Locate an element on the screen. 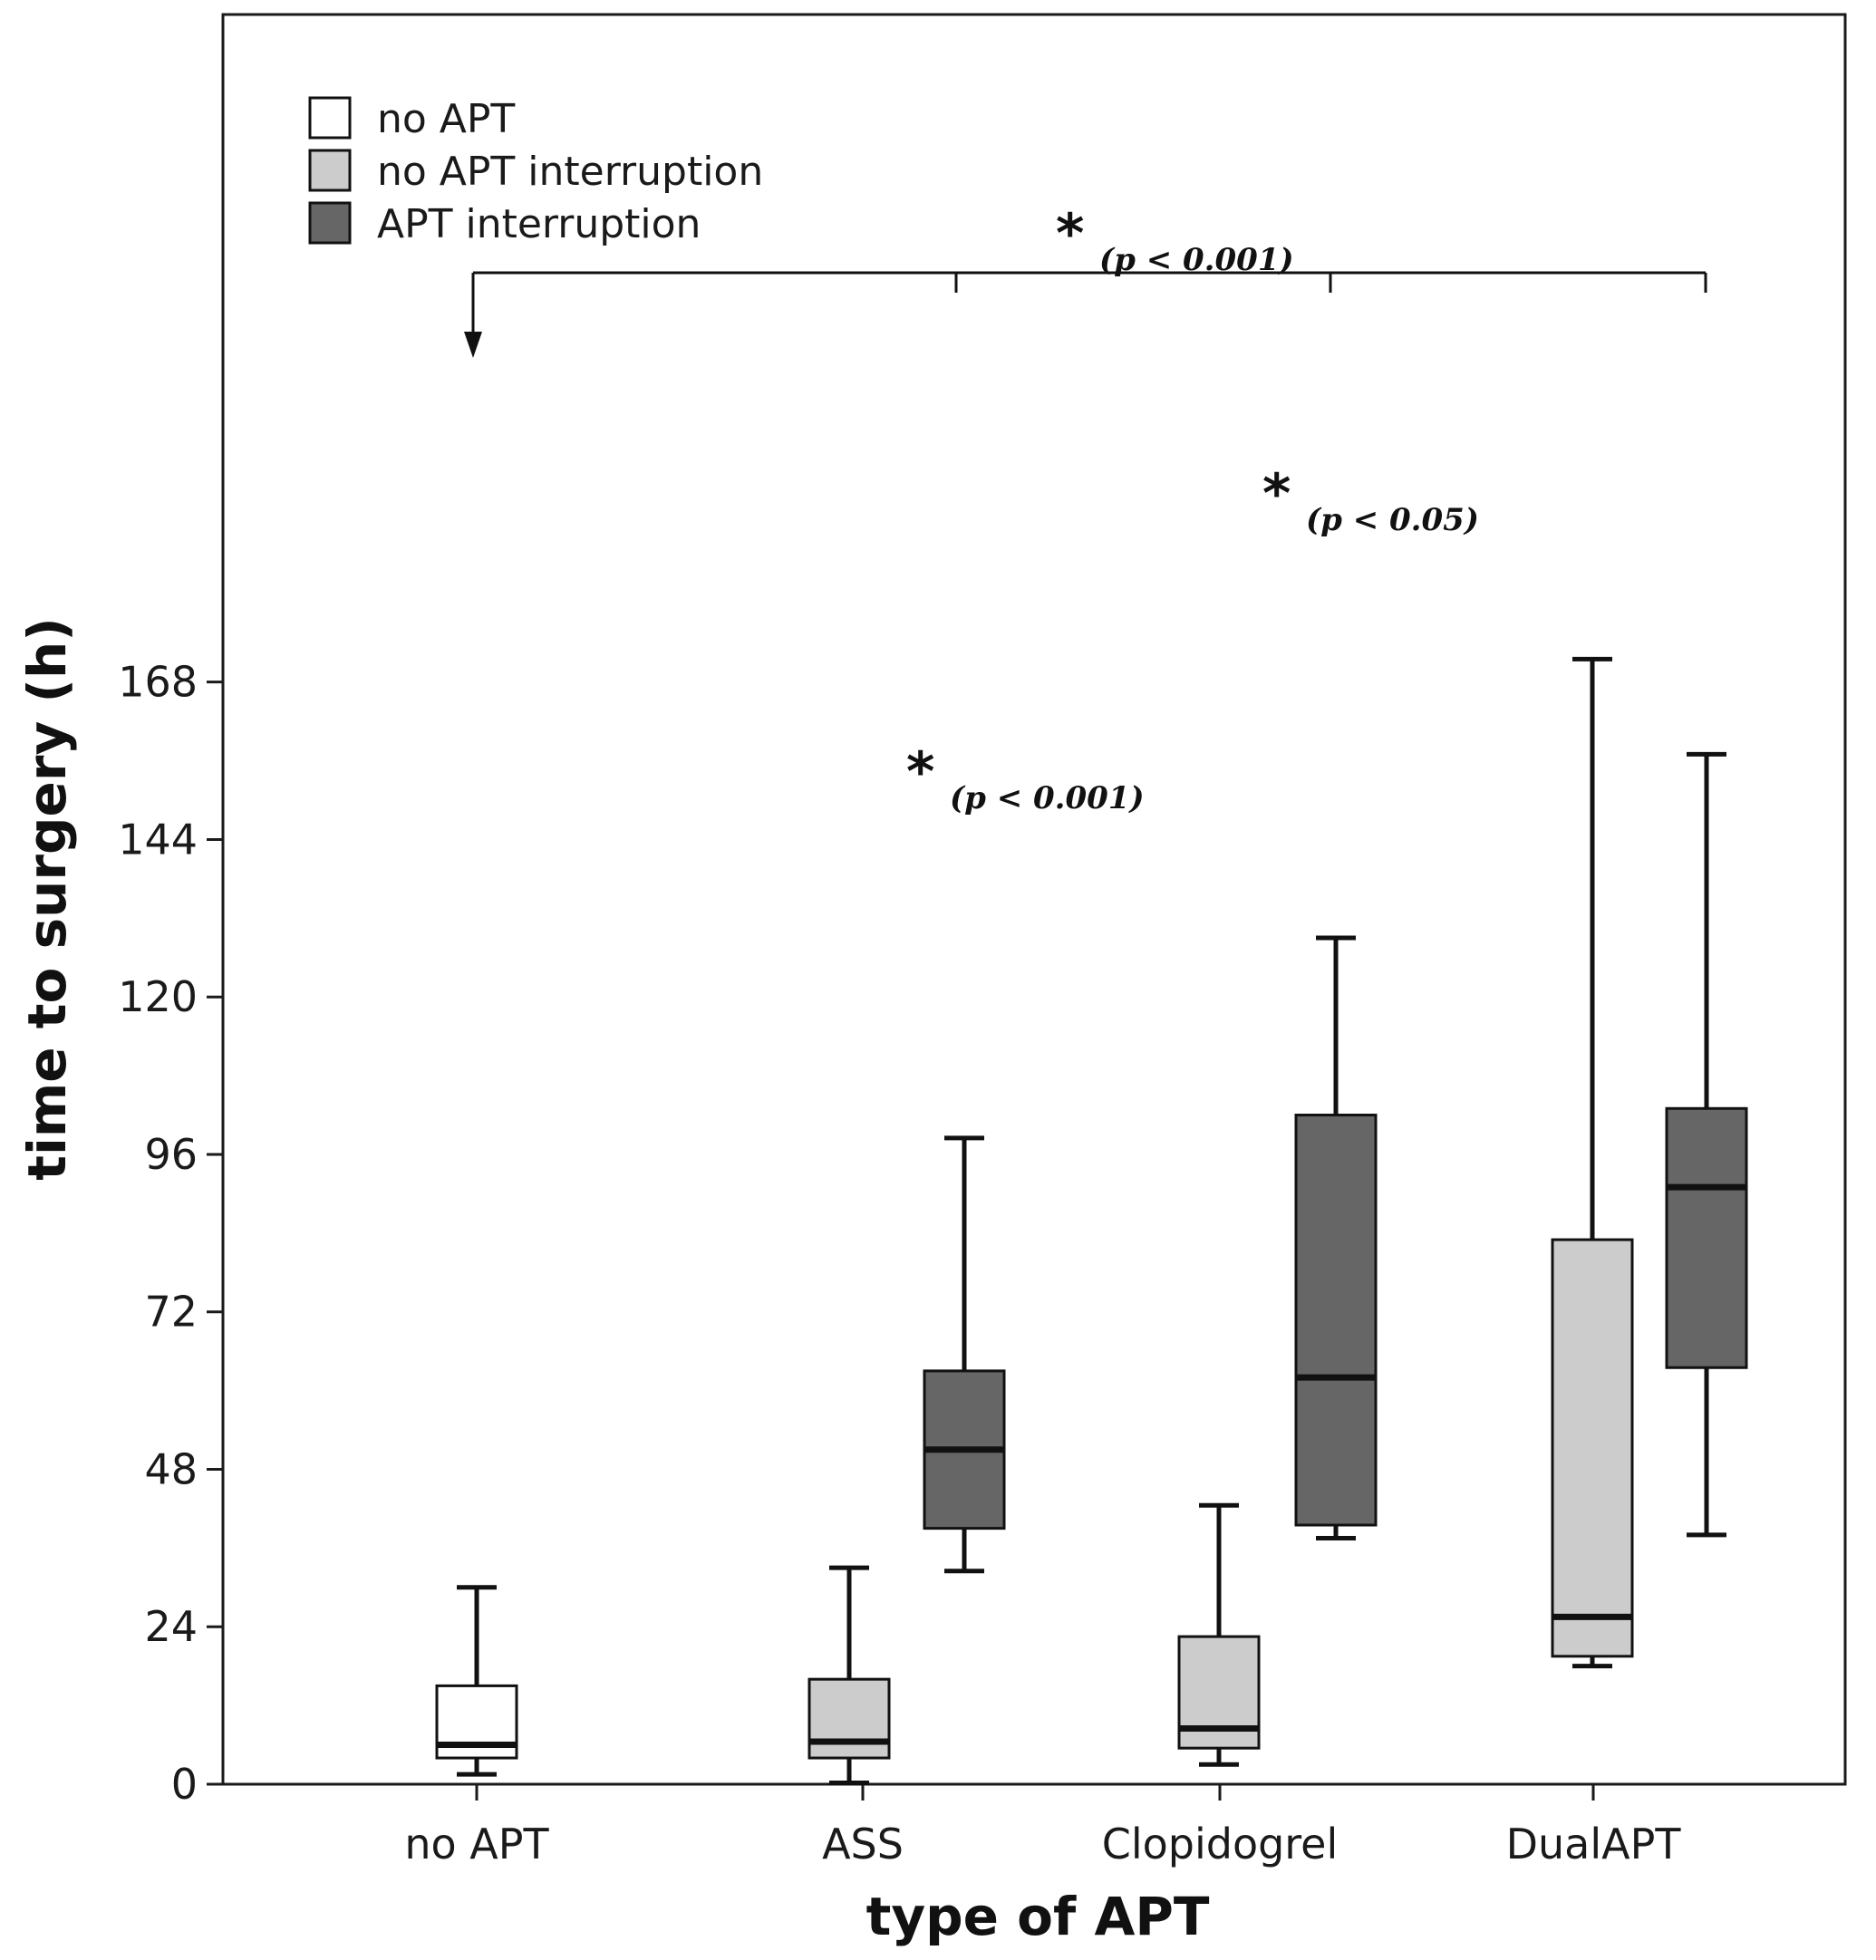 The height and width of the screenshot is (1960, 1876). box-apt-interruption-clopidogrel is located at coordinates (1336, 1237).